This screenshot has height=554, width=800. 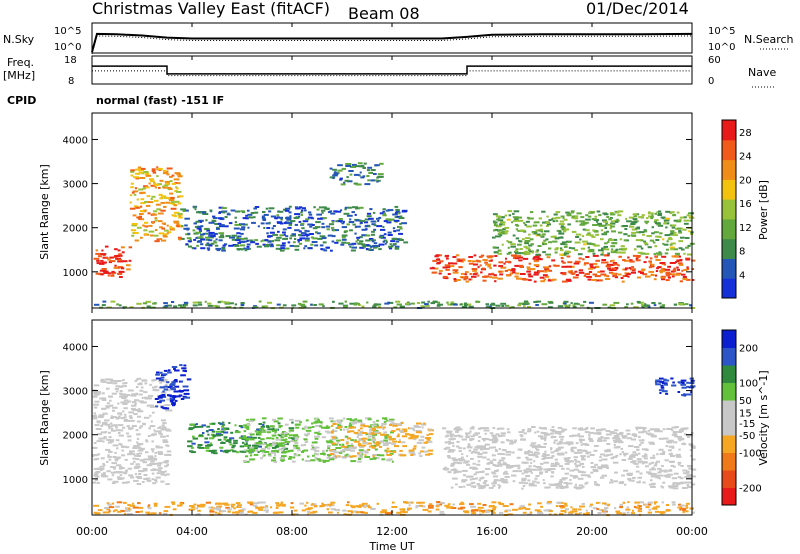 I want to click on velocity-ytick-label: 2000, so click(x=75, y=436).